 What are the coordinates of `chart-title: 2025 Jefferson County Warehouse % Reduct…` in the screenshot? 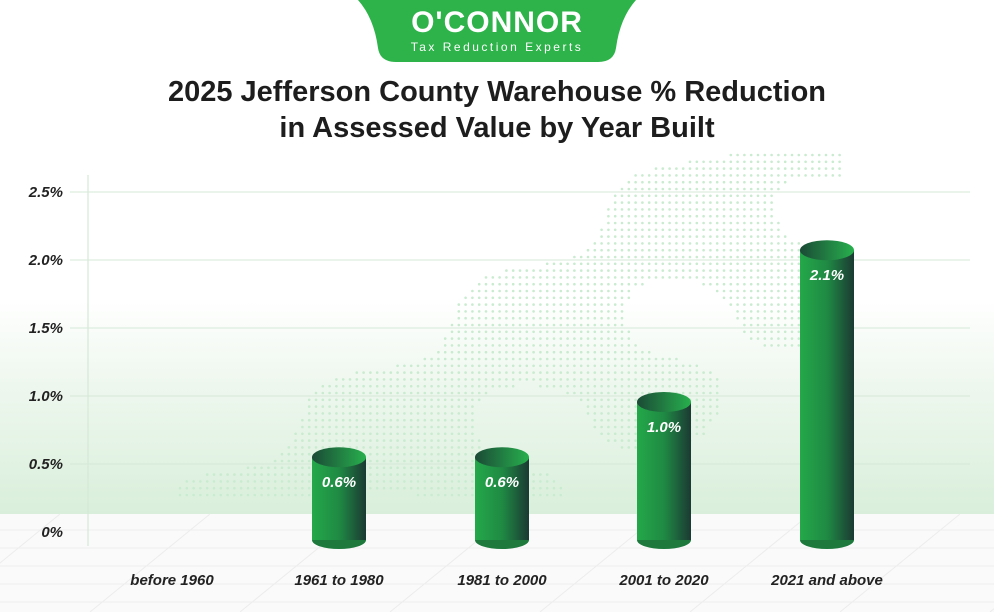 It's located at (497, 110).